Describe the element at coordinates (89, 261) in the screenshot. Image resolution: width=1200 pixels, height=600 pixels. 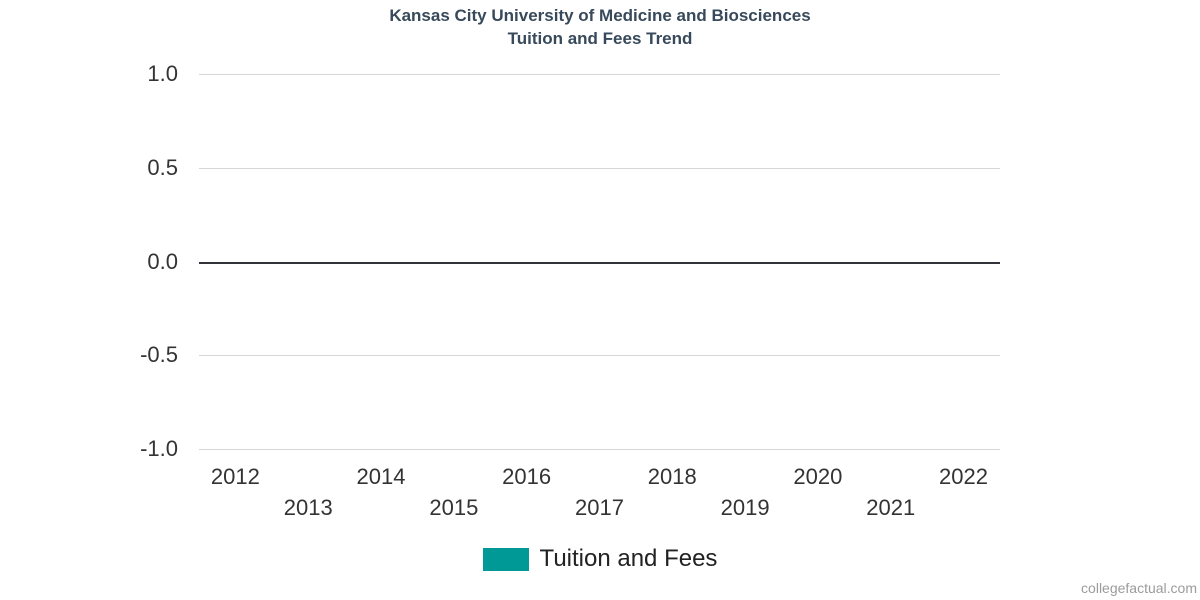
I see `y-axis: 1.0 0.5 0.0 -0.5 -1.0` at that location.